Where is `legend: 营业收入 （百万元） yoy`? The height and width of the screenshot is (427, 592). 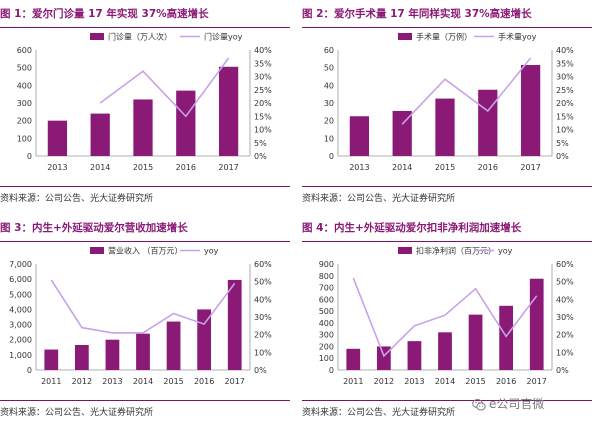 legend: 营业收入 （百万元） yoy is located at coordinates (154, 251).